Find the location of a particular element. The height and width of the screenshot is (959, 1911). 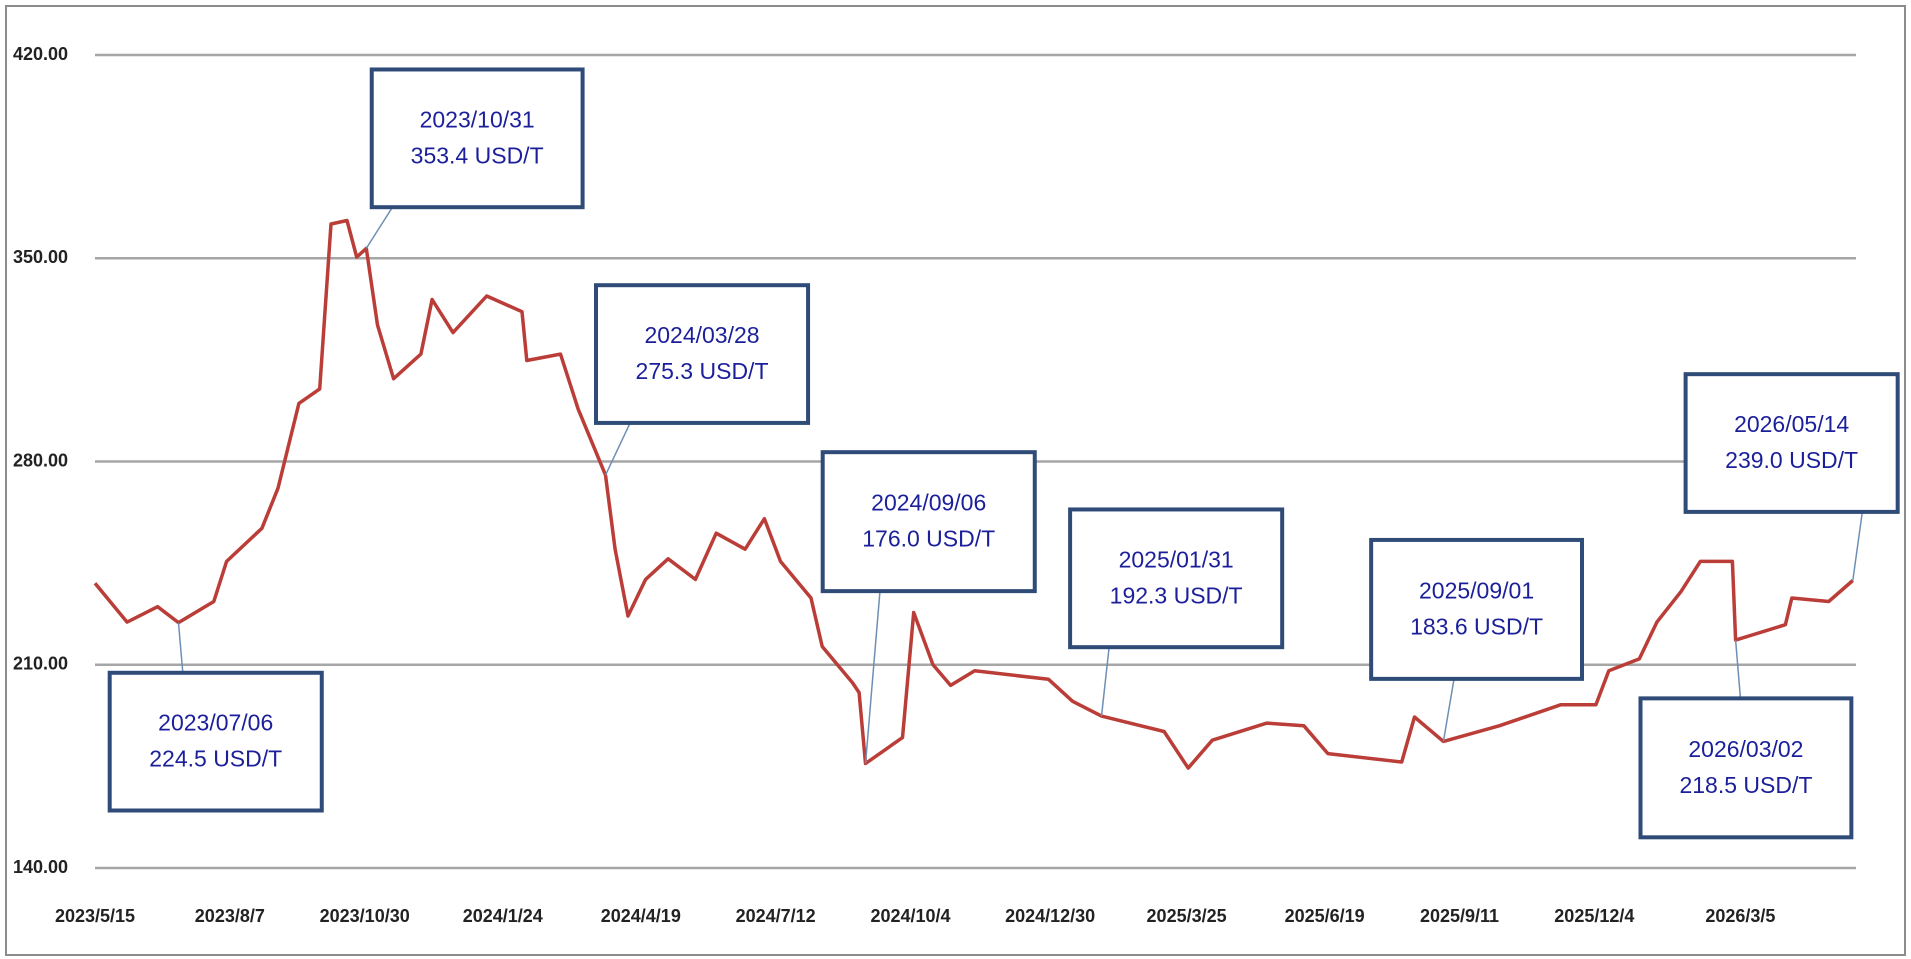

annotation-date: 2024/03/28 is located at coordinates (701, 335).